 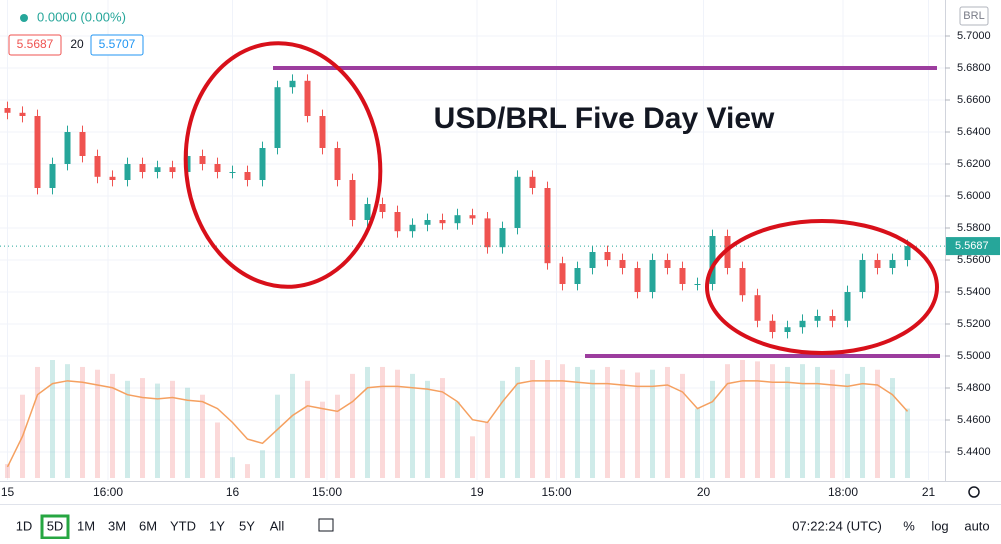 What do you see at coordinates (976, 525) in the screenshot?
I see `auto-toggle: auto` at bounding box center [976, 525].